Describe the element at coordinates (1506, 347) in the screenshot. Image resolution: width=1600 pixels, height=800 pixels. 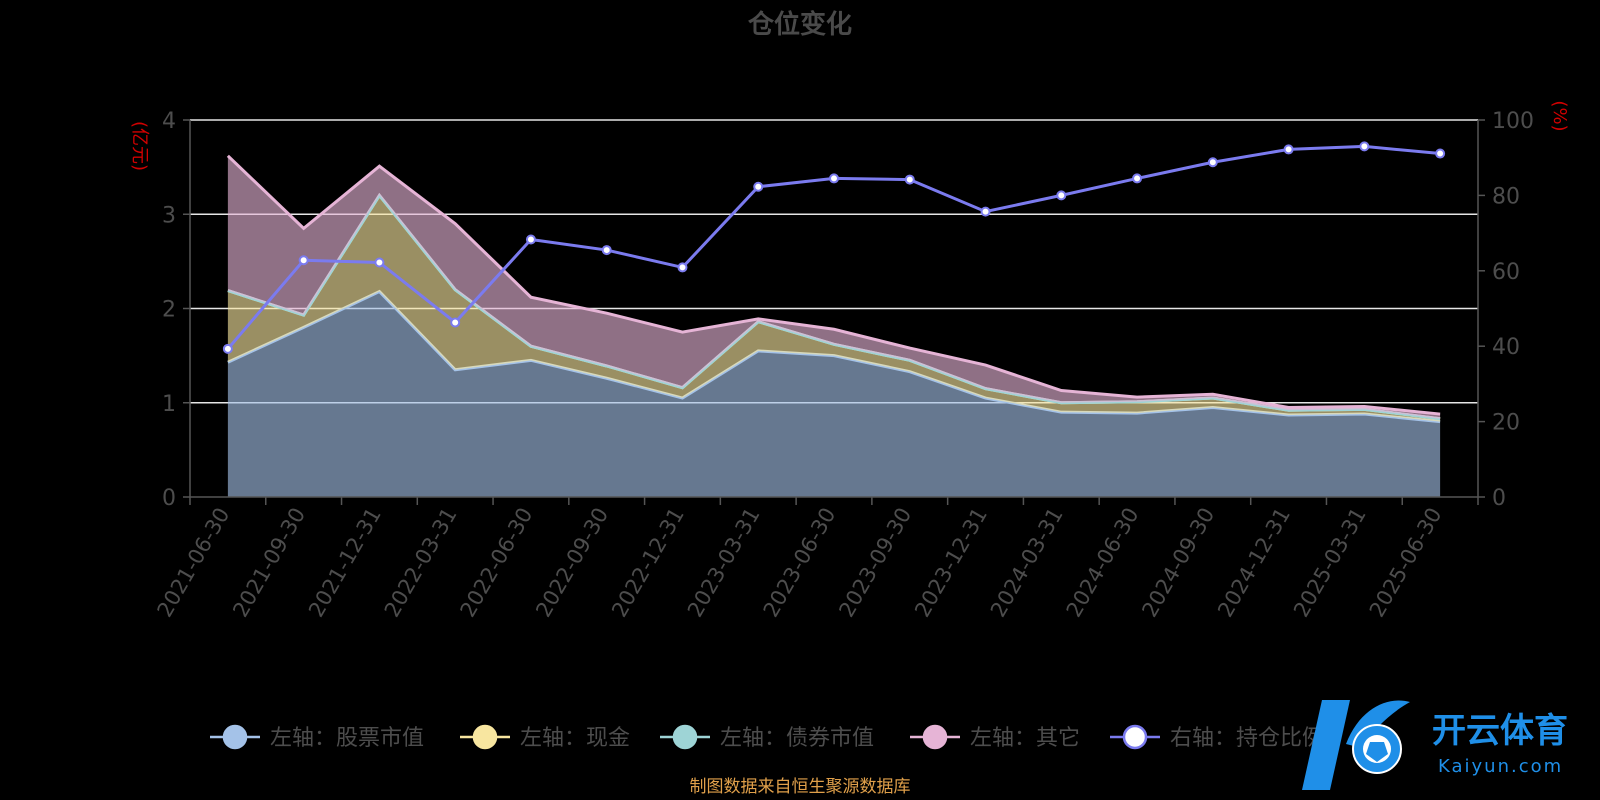
I see `right-tick-label-2: 40` at that location.